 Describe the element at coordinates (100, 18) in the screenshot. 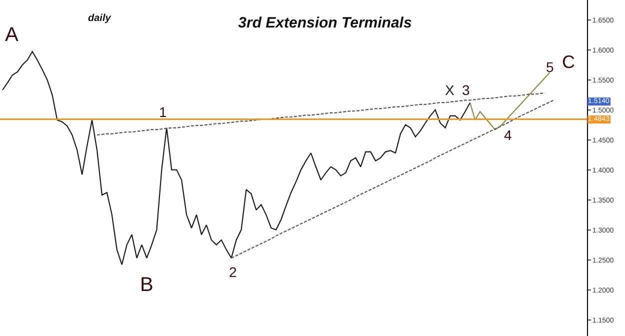

I see `annotation: daily` at that location.